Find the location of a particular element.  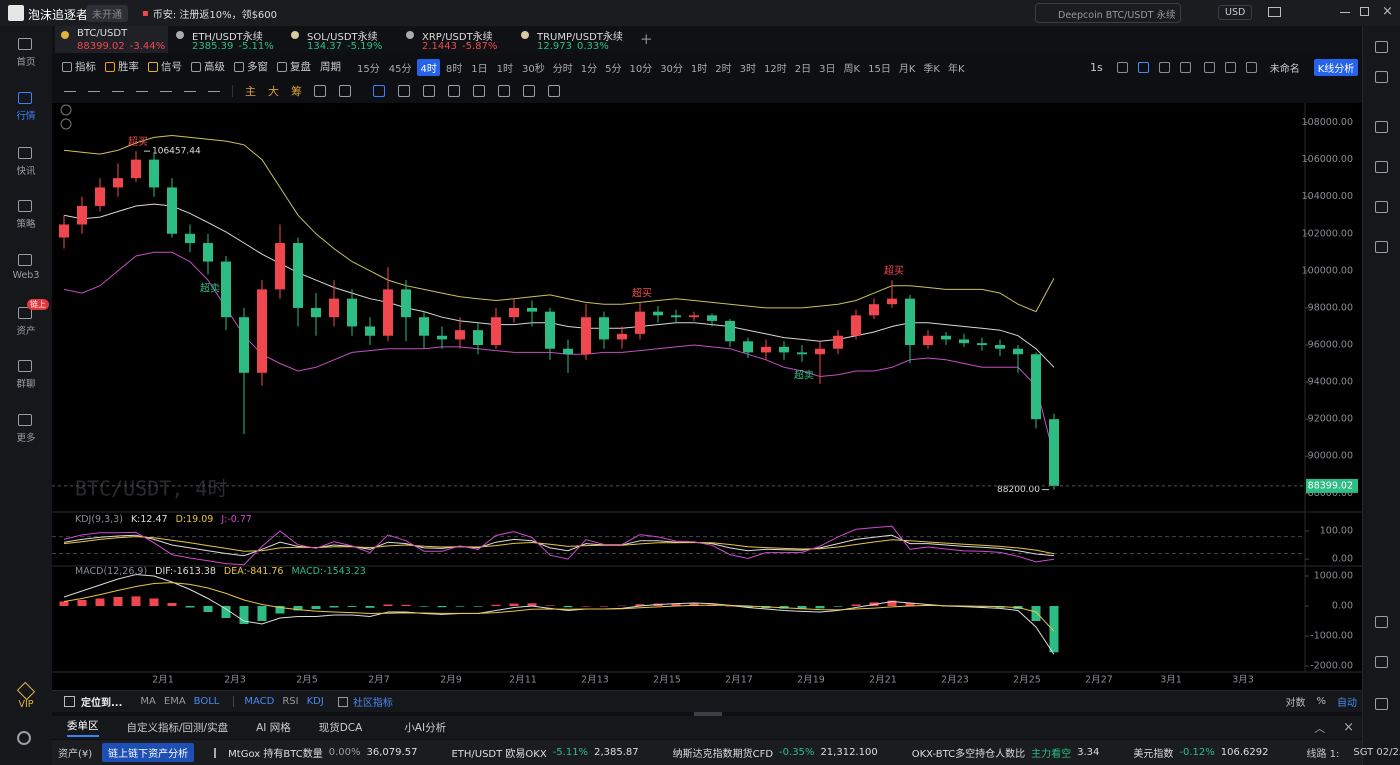

tool: 胜率 is located at coordinates (122, 66).